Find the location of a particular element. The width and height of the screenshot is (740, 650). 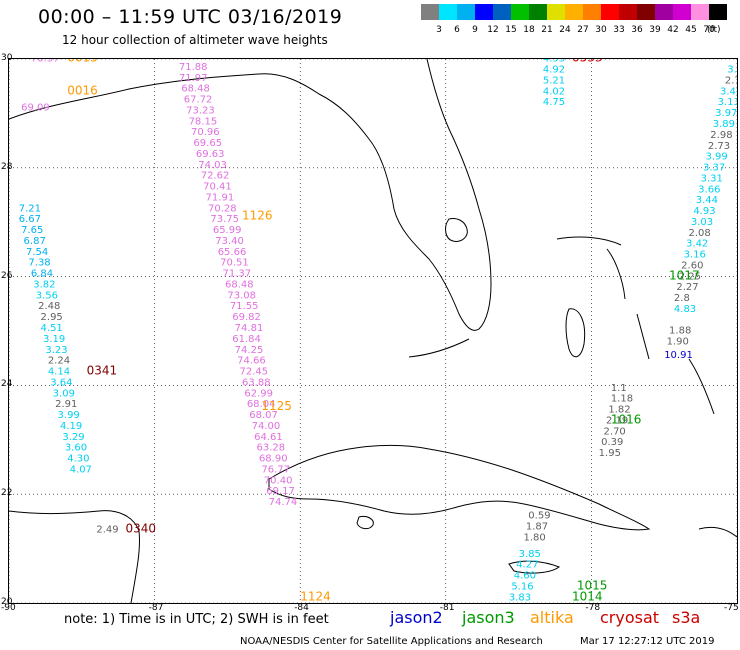

wave-height-value: 1.82 is located at coordinates (619, 410).